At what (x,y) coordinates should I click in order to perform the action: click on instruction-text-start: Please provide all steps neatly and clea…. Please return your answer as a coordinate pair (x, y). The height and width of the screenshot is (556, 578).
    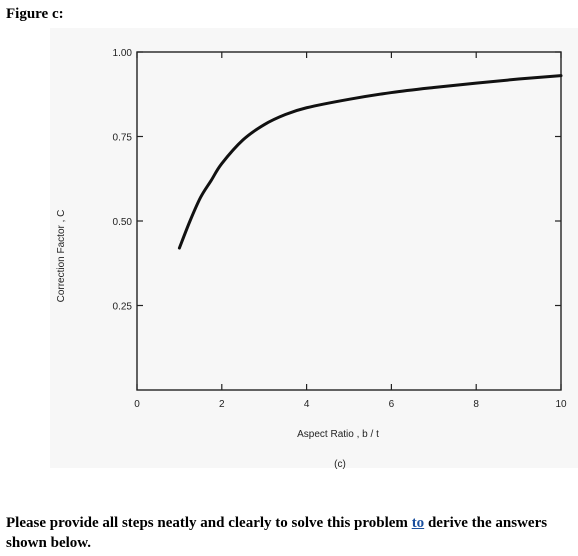
    Looking at the image, I should click on (209, 523).